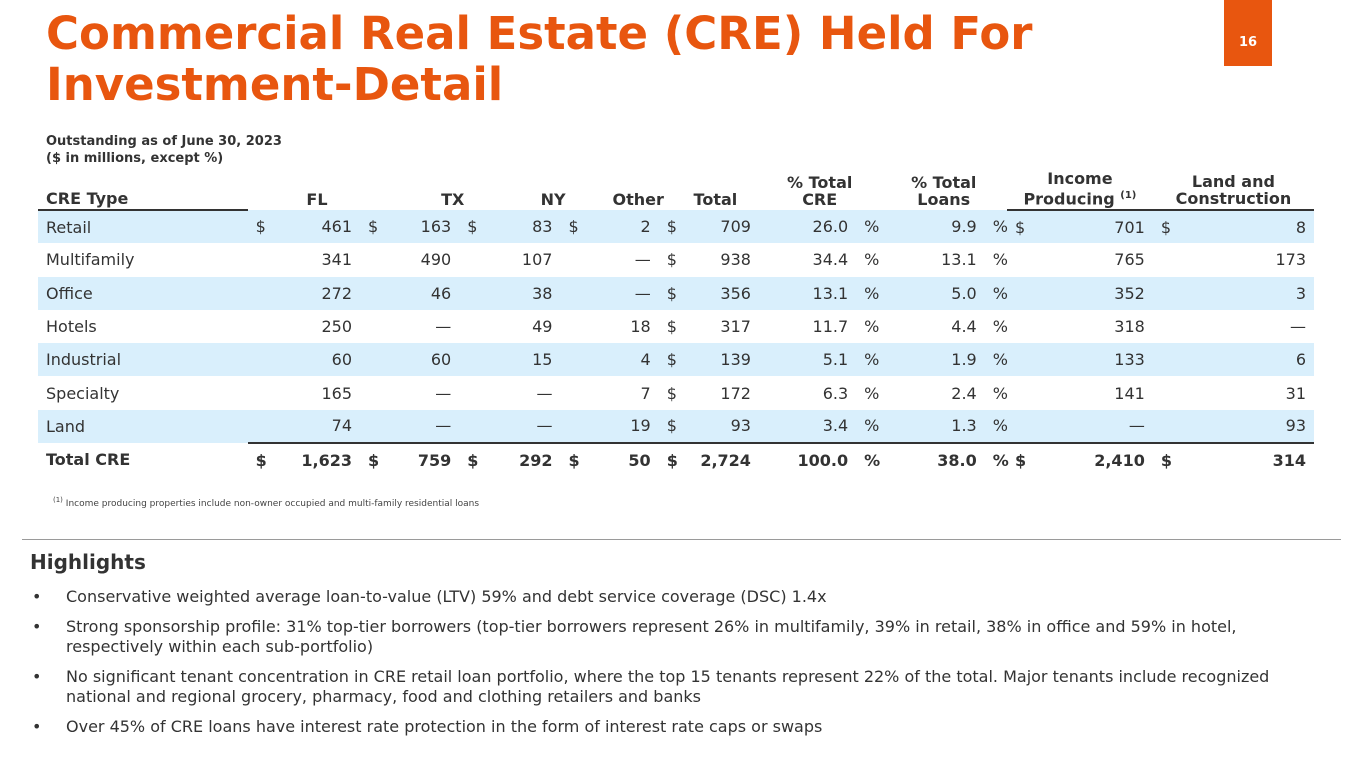 The image size is (1365, 768). What do you see at coordinates (90, 260) in the screenshot?
I see `cre-type-cell: Multifamily` at bounding box center [90, 260].